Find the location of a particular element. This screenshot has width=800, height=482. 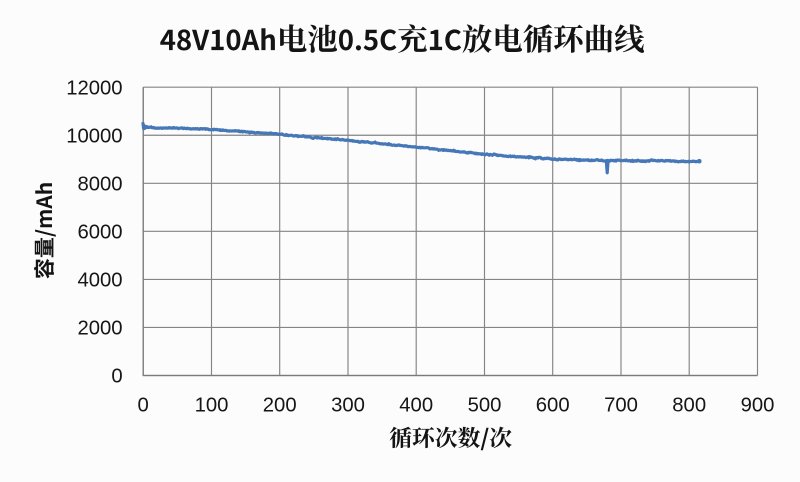

svg-text: 6000 is located at coordinates (99, 233).